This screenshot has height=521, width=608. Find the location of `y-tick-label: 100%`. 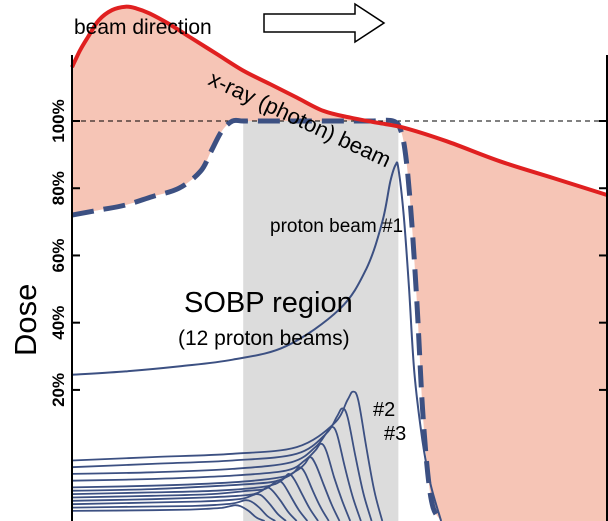

y-tick-label: 100% is located at coordinates (58, 120).